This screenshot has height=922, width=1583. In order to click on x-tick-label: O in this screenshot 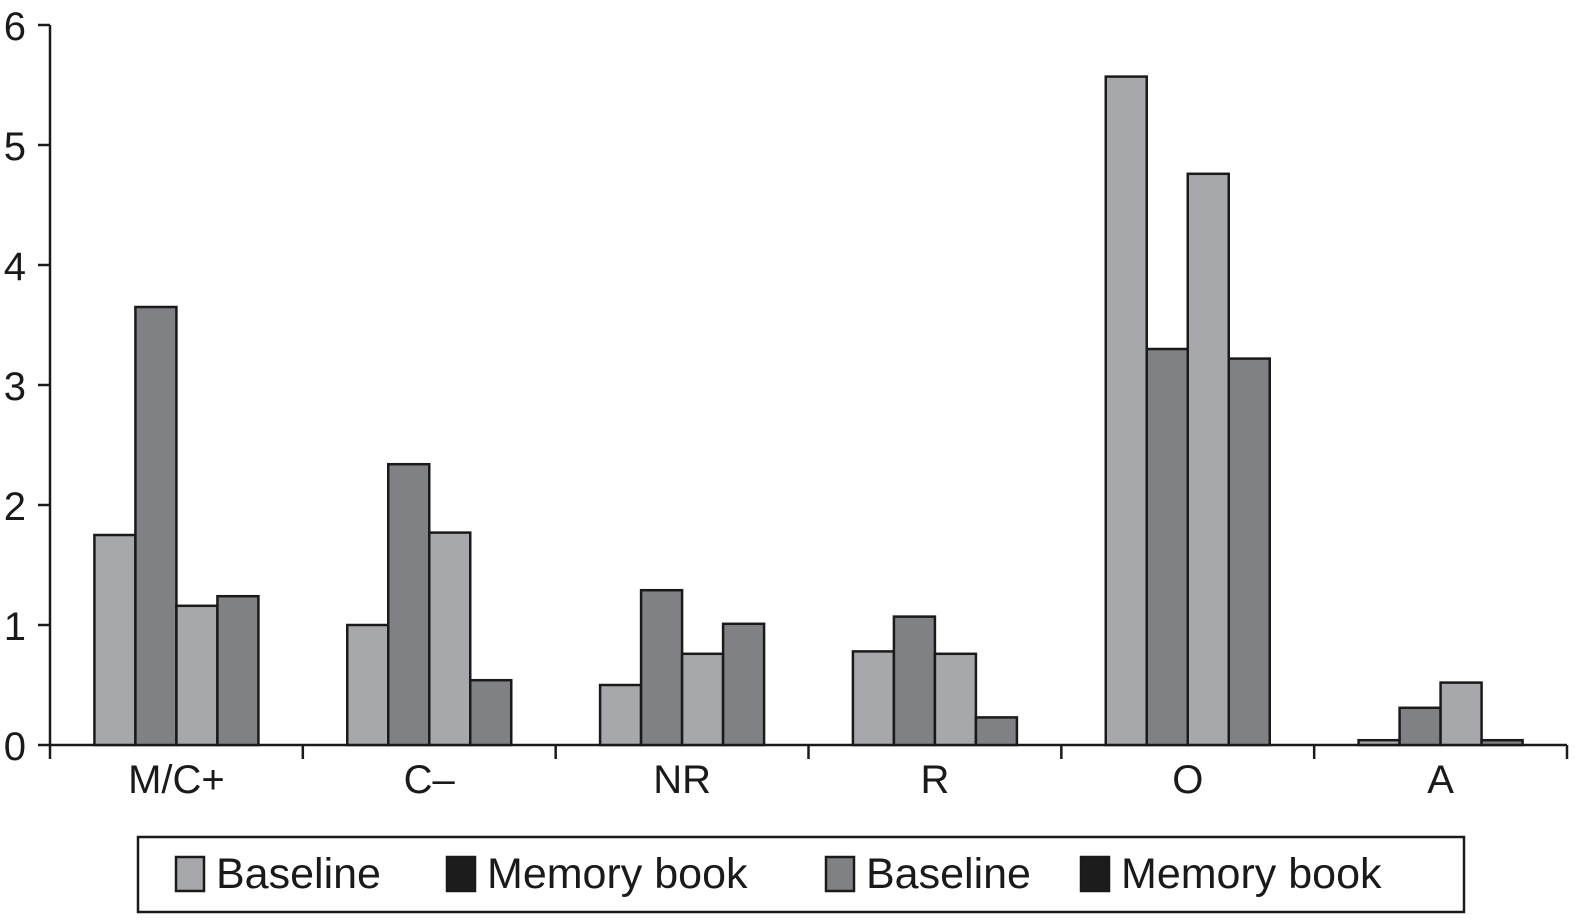, I will do `click(1187, 780)`.